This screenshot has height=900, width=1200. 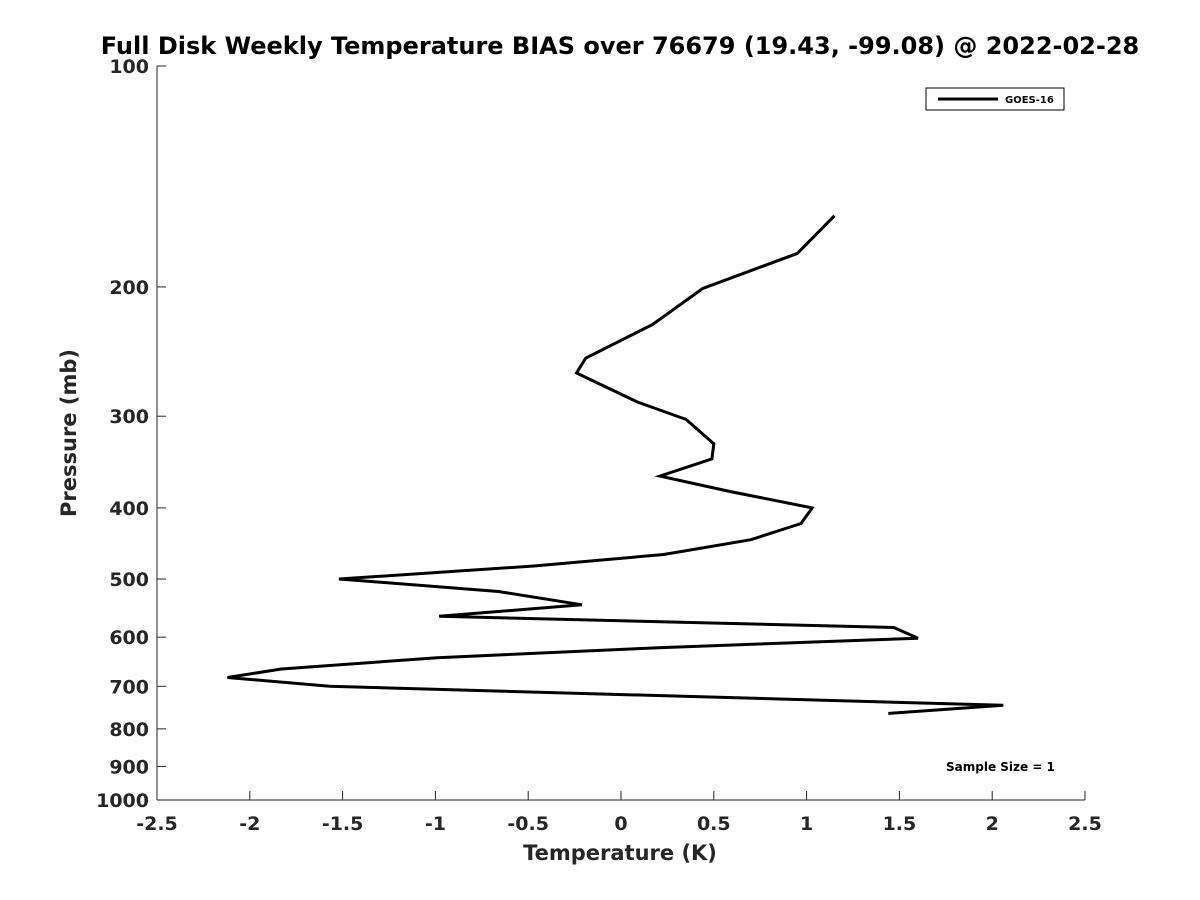 What do you see at coordinates (129, 767) in the screenshot?
I see `y-tick-label: 900` at bounding box center [129, 767].